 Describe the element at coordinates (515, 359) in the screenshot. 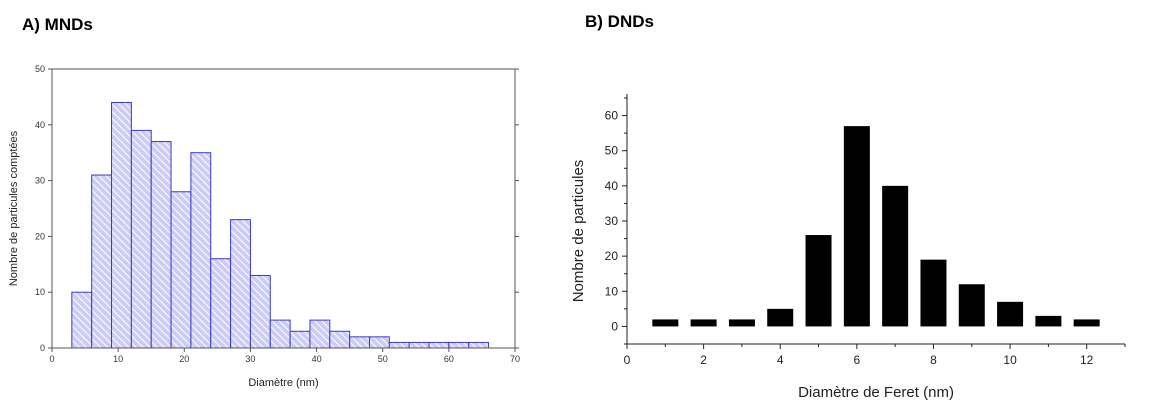

I see `x-tick-label: 70` at that location.